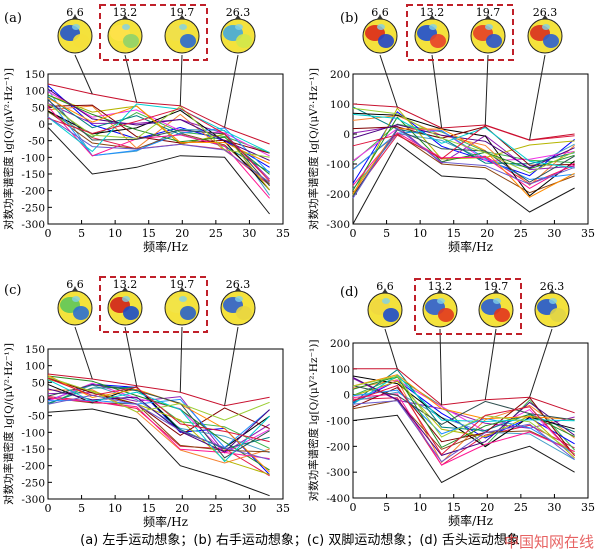 This screenshot has width=600, height=556. What do you see at coordinates (340, 370) in the screenshot?
I see `y-tick-label: 100` at bounding box center [340, 370].